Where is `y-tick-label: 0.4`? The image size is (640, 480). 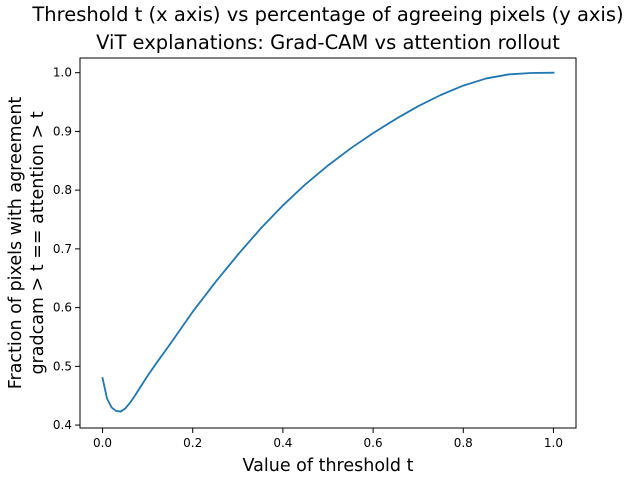
y-tick-label: 0.4 is located at coordinates (62, 425).